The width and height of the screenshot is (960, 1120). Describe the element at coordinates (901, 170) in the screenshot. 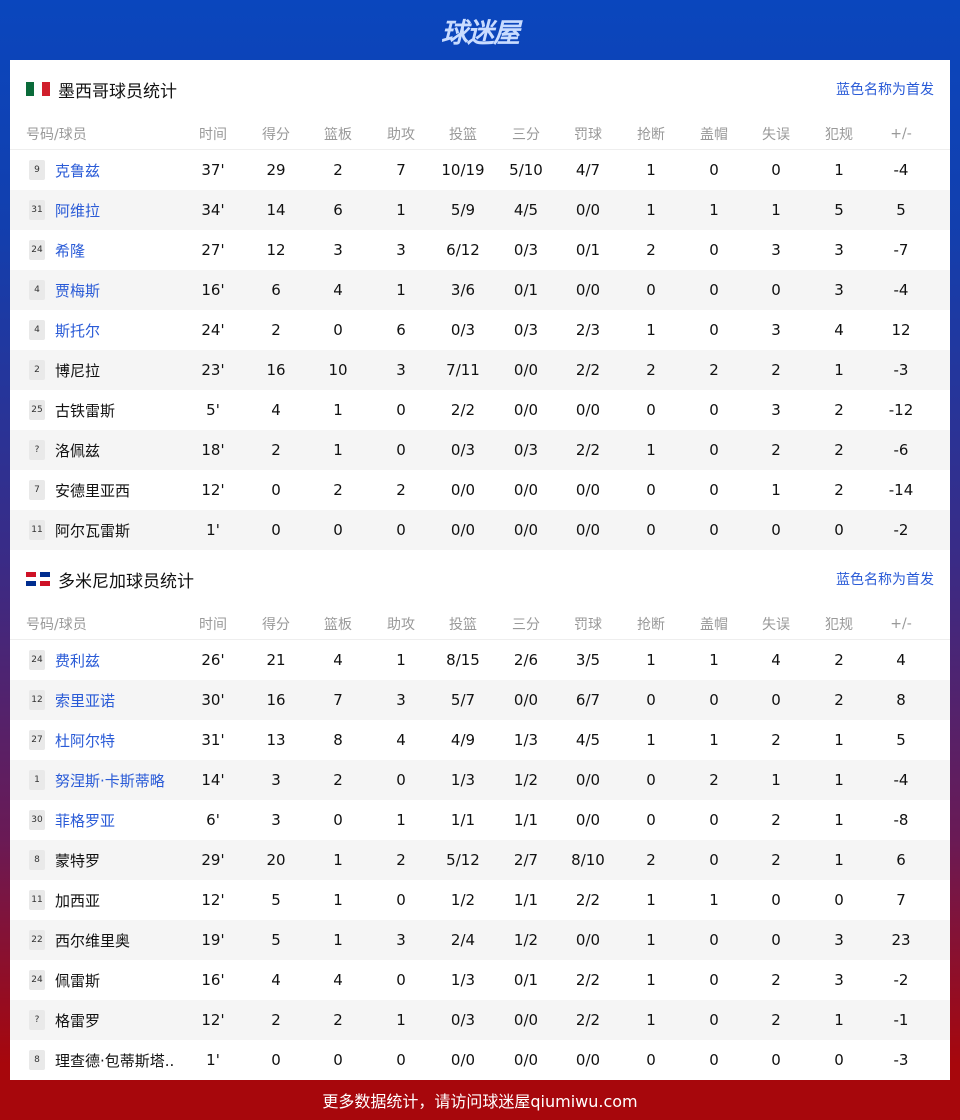

I see `stat-cell: -4` at that location.